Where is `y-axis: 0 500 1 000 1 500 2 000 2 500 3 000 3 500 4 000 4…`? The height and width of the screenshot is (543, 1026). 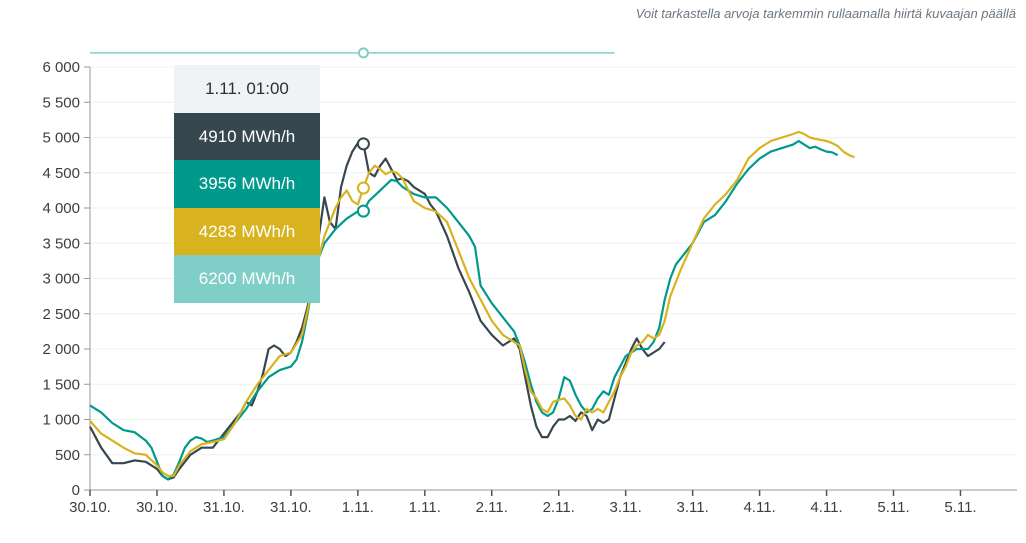
y-axis: 0 500 1 000 1 500 2 000 2 500 3 000 3 500 4 000 4… is located at coordinates (66, 279).